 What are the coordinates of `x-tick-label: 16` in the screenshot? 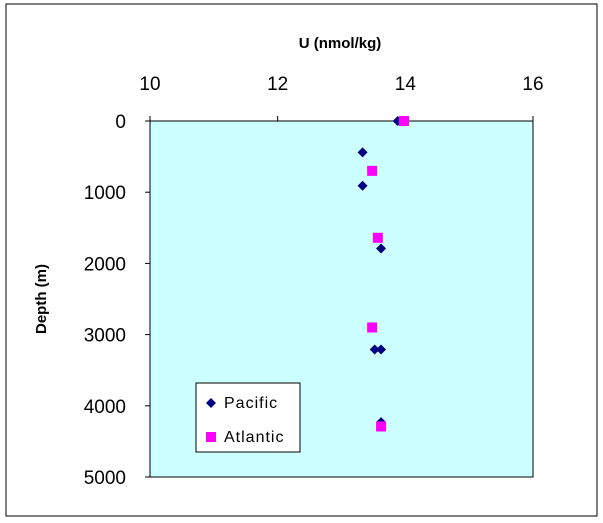 It's located at (532, 84).